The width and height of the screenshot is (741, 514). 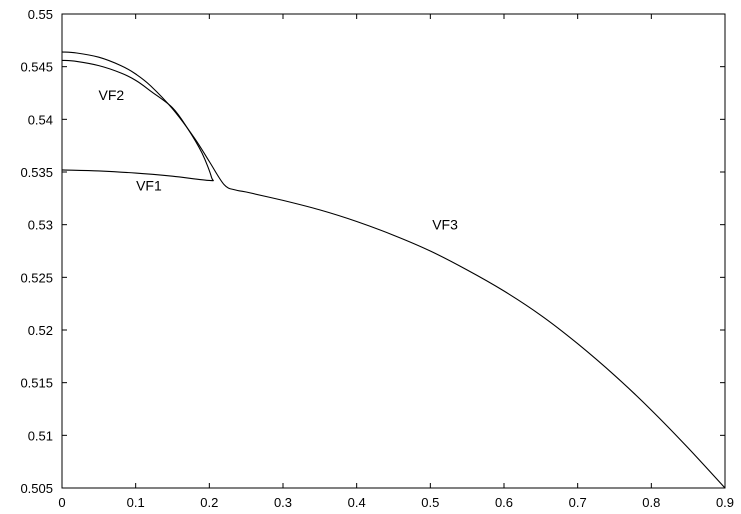 I want to click on x-tick-label: 0.6, so click(x=504, y=502).